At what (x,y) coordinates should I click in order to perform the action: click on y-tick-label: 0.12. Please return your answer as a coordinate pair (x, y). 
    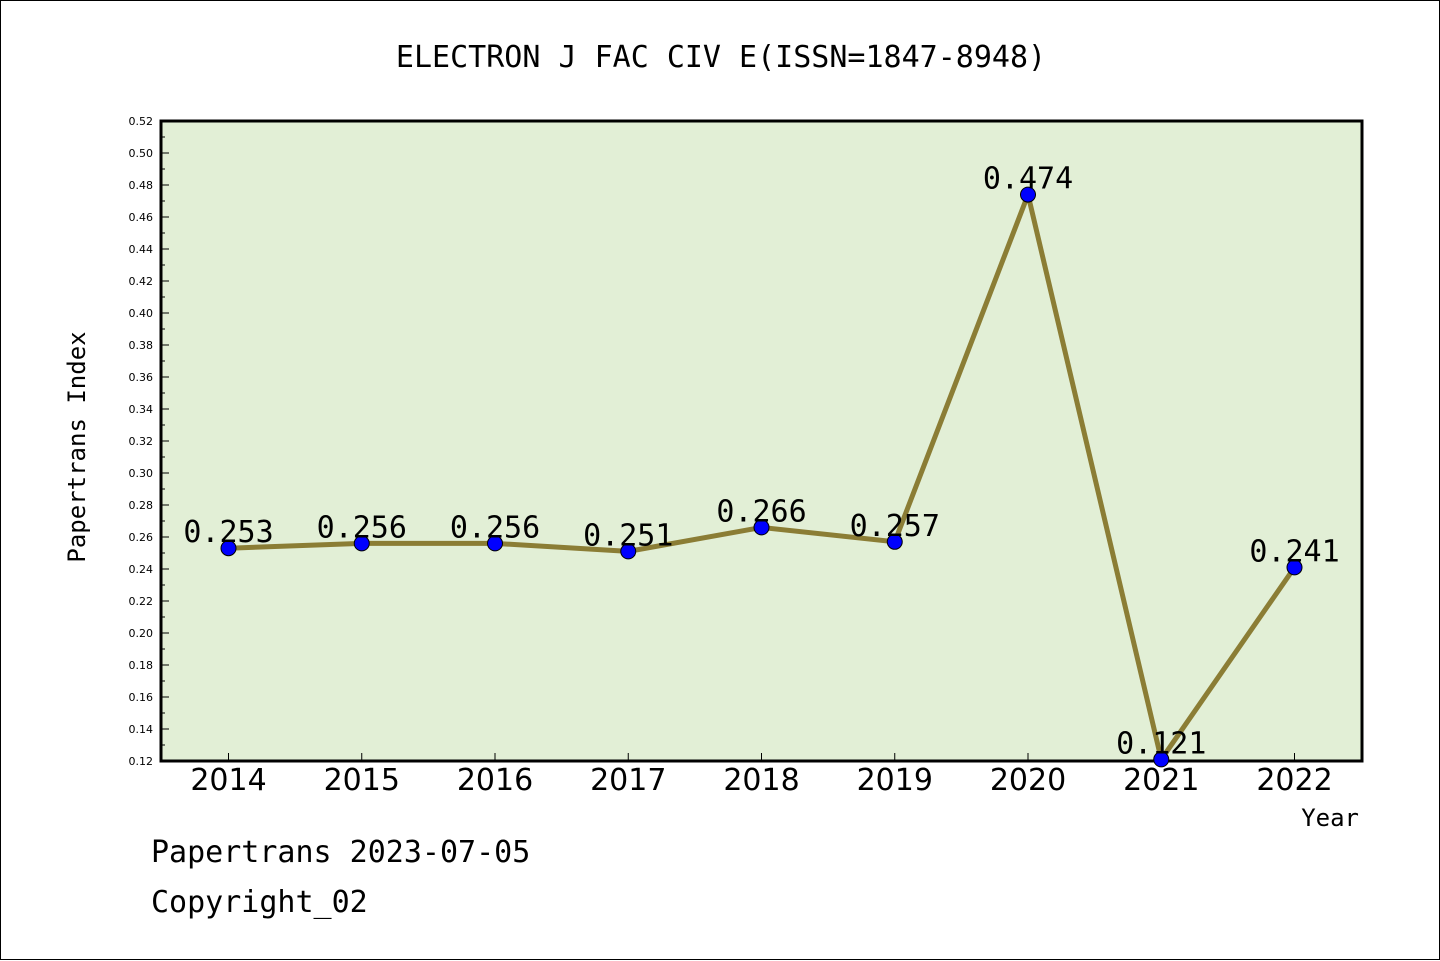
    Looking at the image, I should click on (141, 761).